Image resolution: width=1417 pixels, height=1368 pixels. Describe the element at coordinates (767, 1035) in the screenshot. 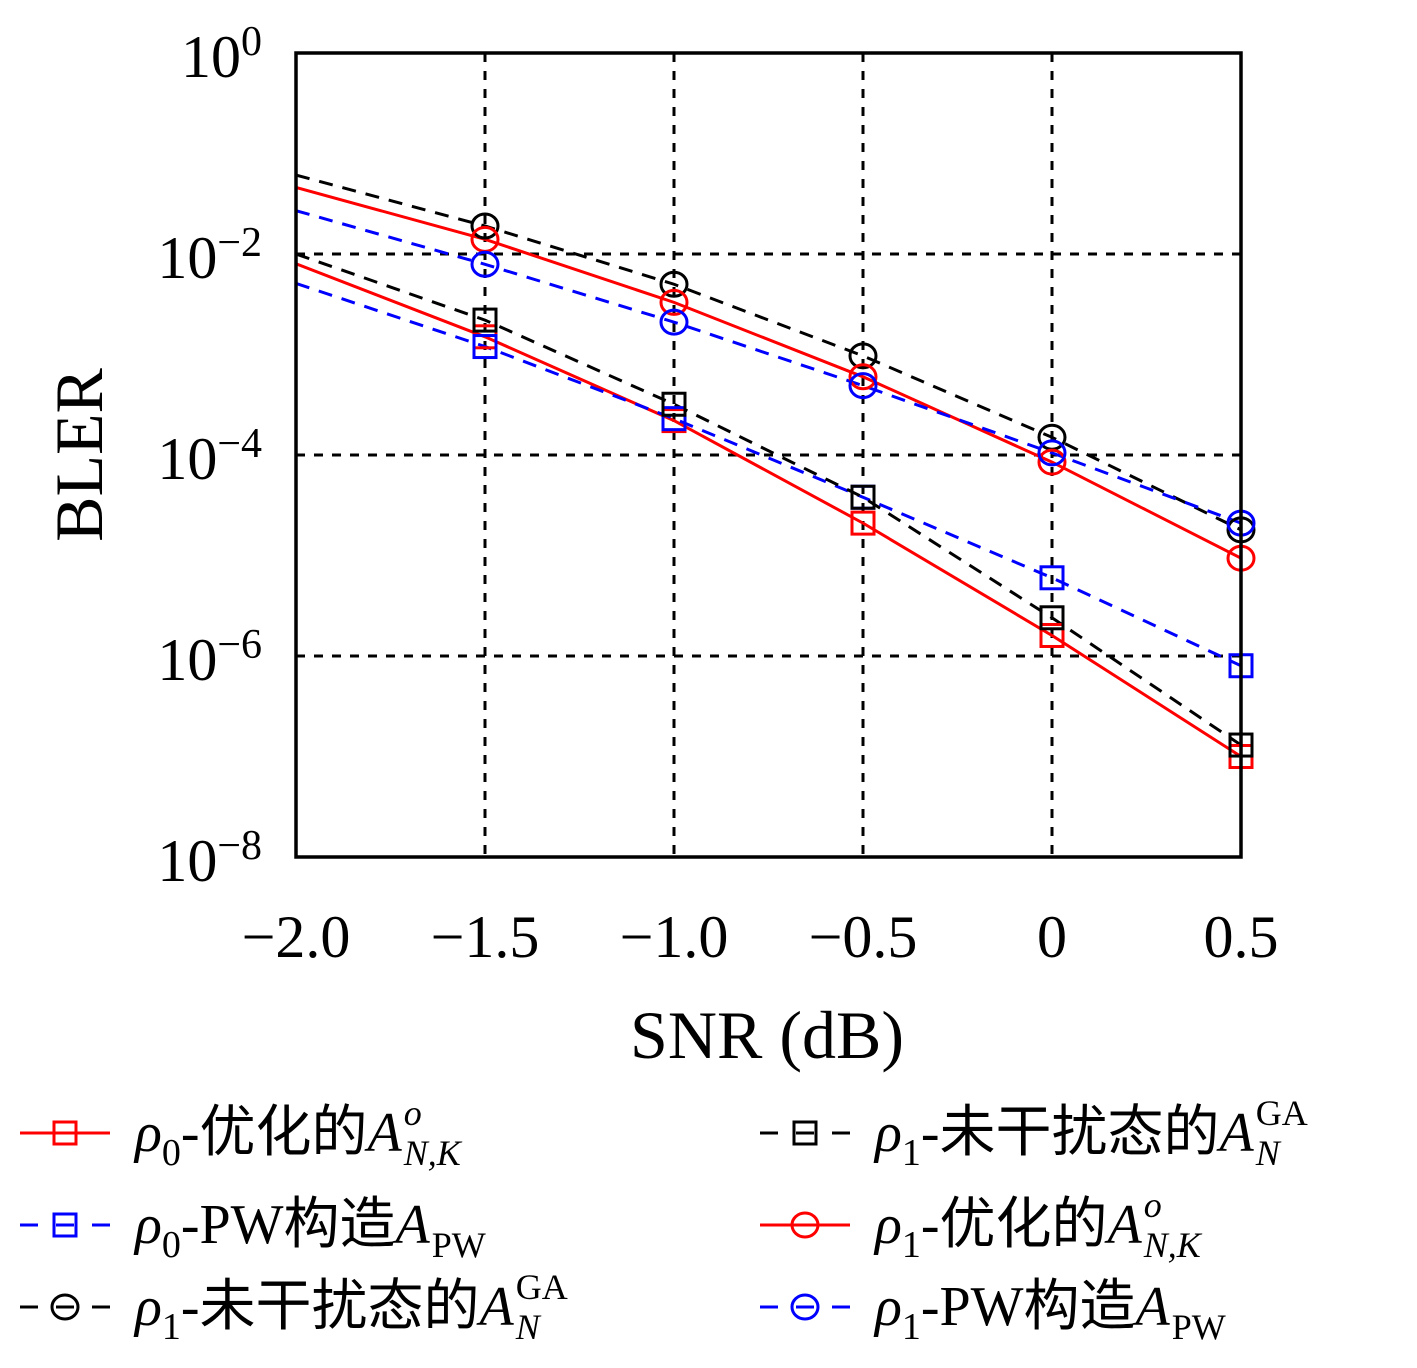

I see `x-axis-label: SNR (dB)` at that location.